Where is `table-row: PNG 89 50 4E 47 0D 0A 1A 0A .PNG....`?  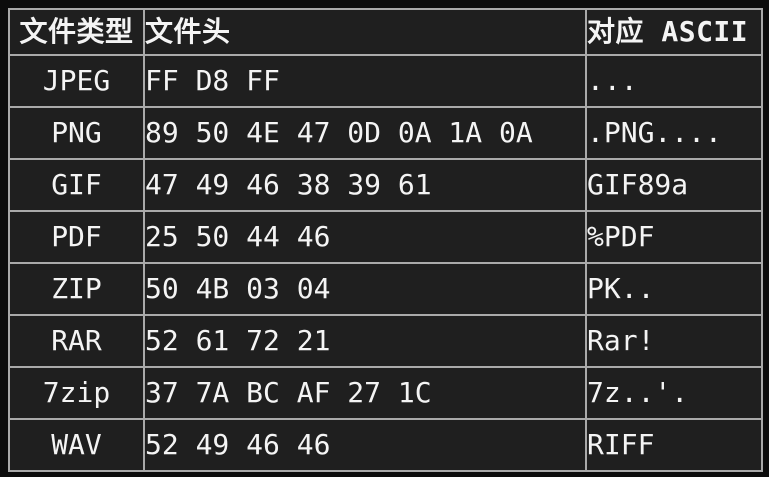 table-row: PNG 89 50 4E 47 0D 0A 1A 0A .PNG.... is located at coordinates (385, 133).